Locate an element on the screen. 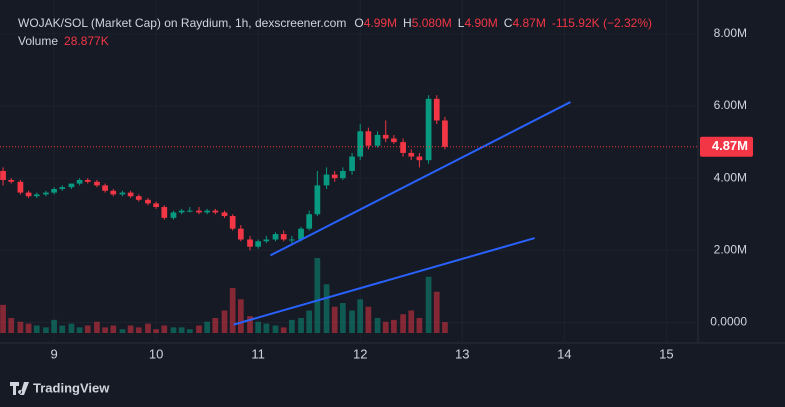  brand-name: TradingView is located at coordinates (71, 387).